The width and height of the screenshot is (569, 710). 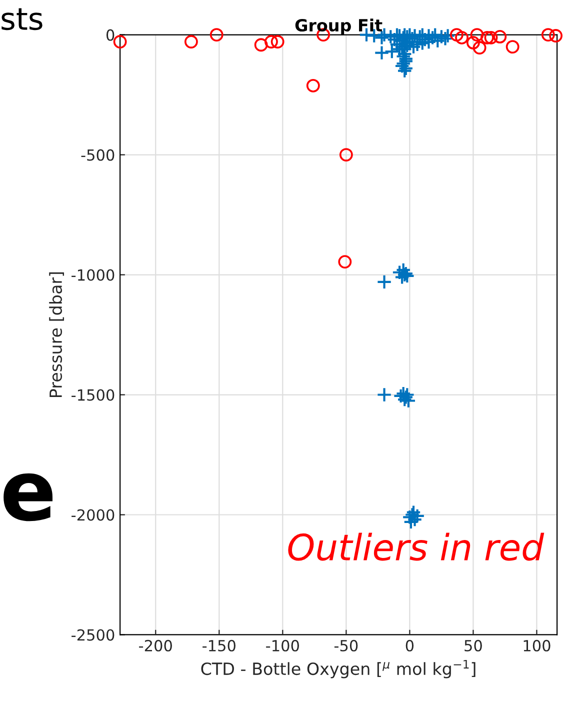 What do you see at coordinates (473, 646) in the screenshot?
I see `x-tick-label: 50` at bounding box center [473, 646].